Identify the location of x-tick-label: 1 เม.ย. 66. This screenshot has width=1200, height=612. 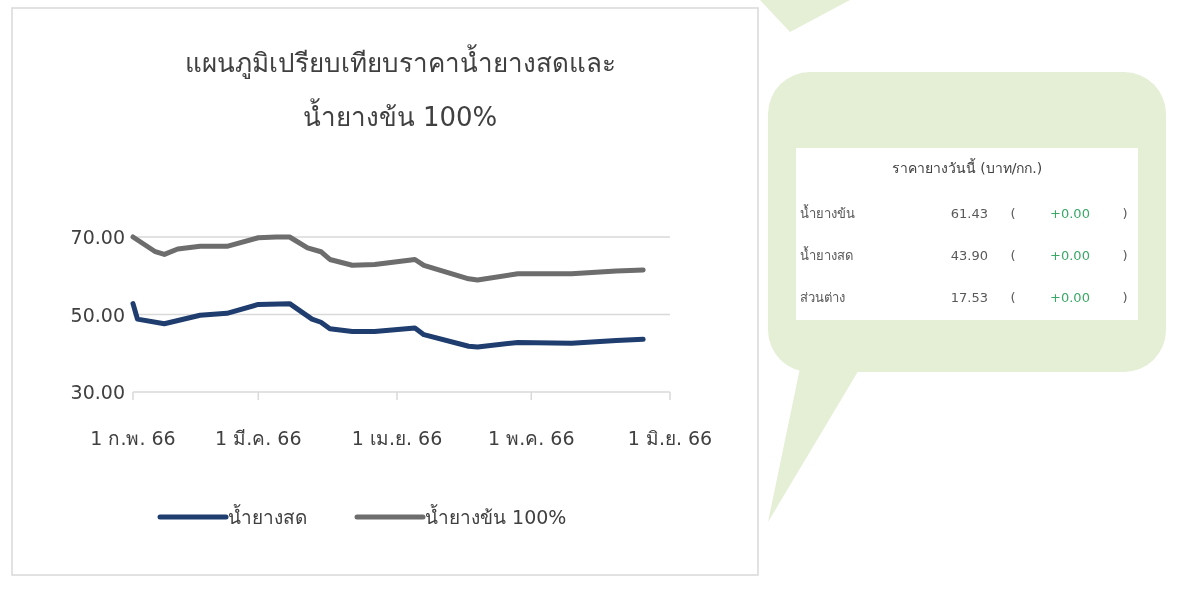
(397, 438).